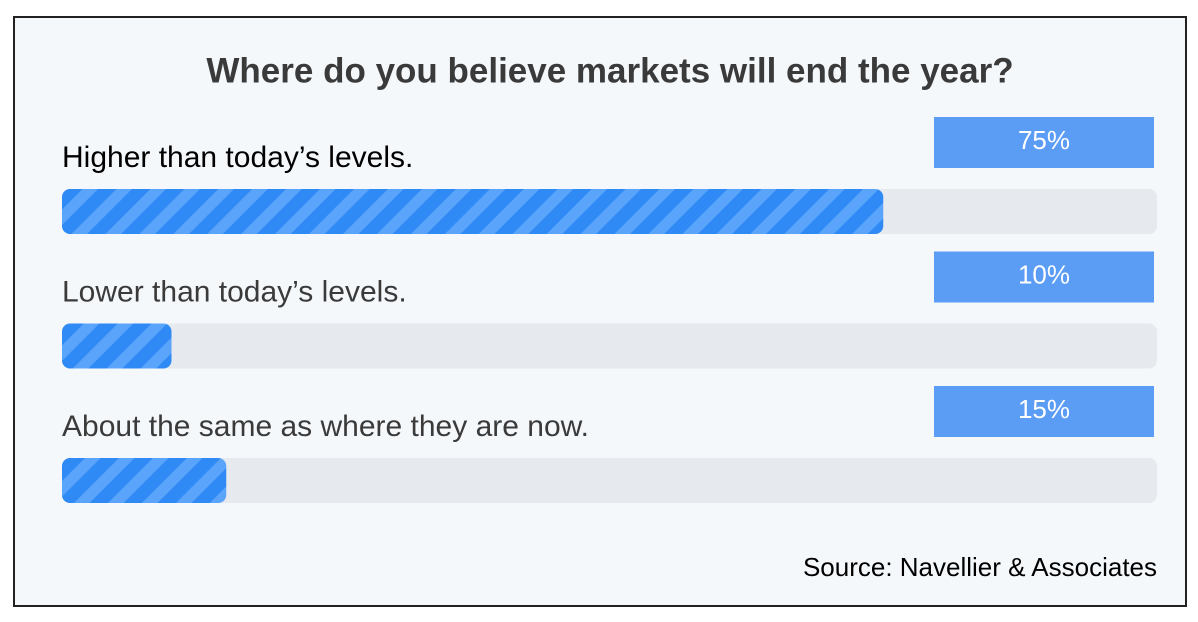 Image resolution: width=1198 pixels, height=622 pixels. Describe the element at coordinates (234, 291) in the screenshot. I see `option-label: Lower than today’s levels.` at that location.